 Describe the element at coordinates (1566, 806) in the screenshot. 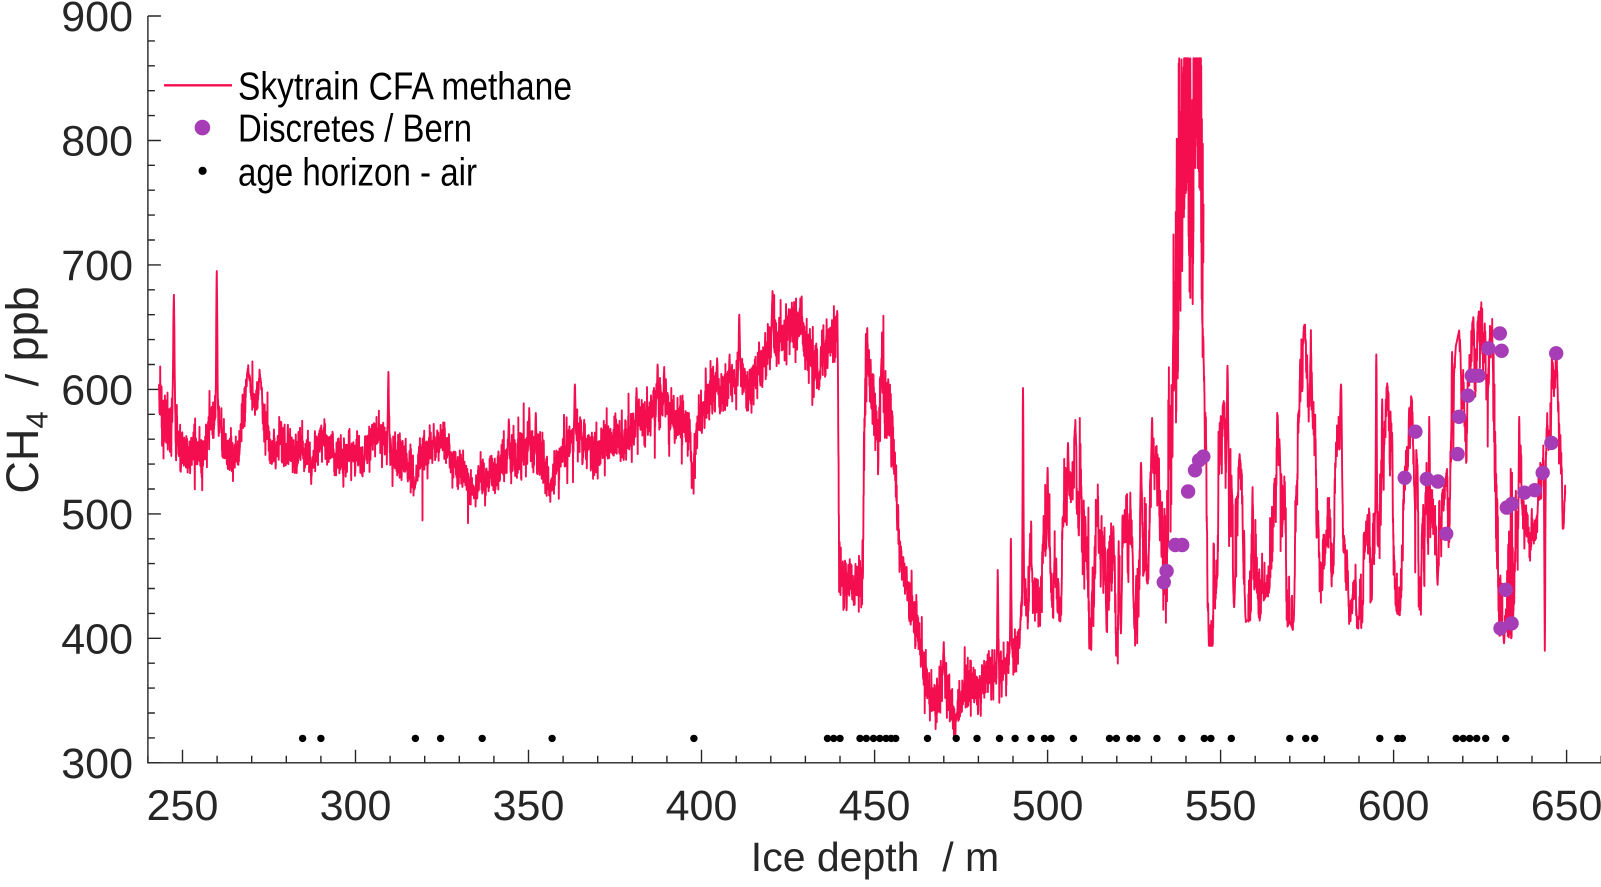

I see `svg-text: 650` at that location.